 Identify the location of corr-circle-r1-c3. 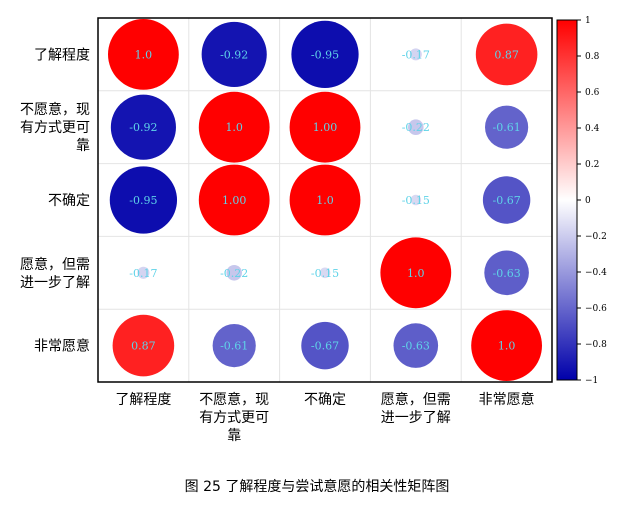
(325, 54).